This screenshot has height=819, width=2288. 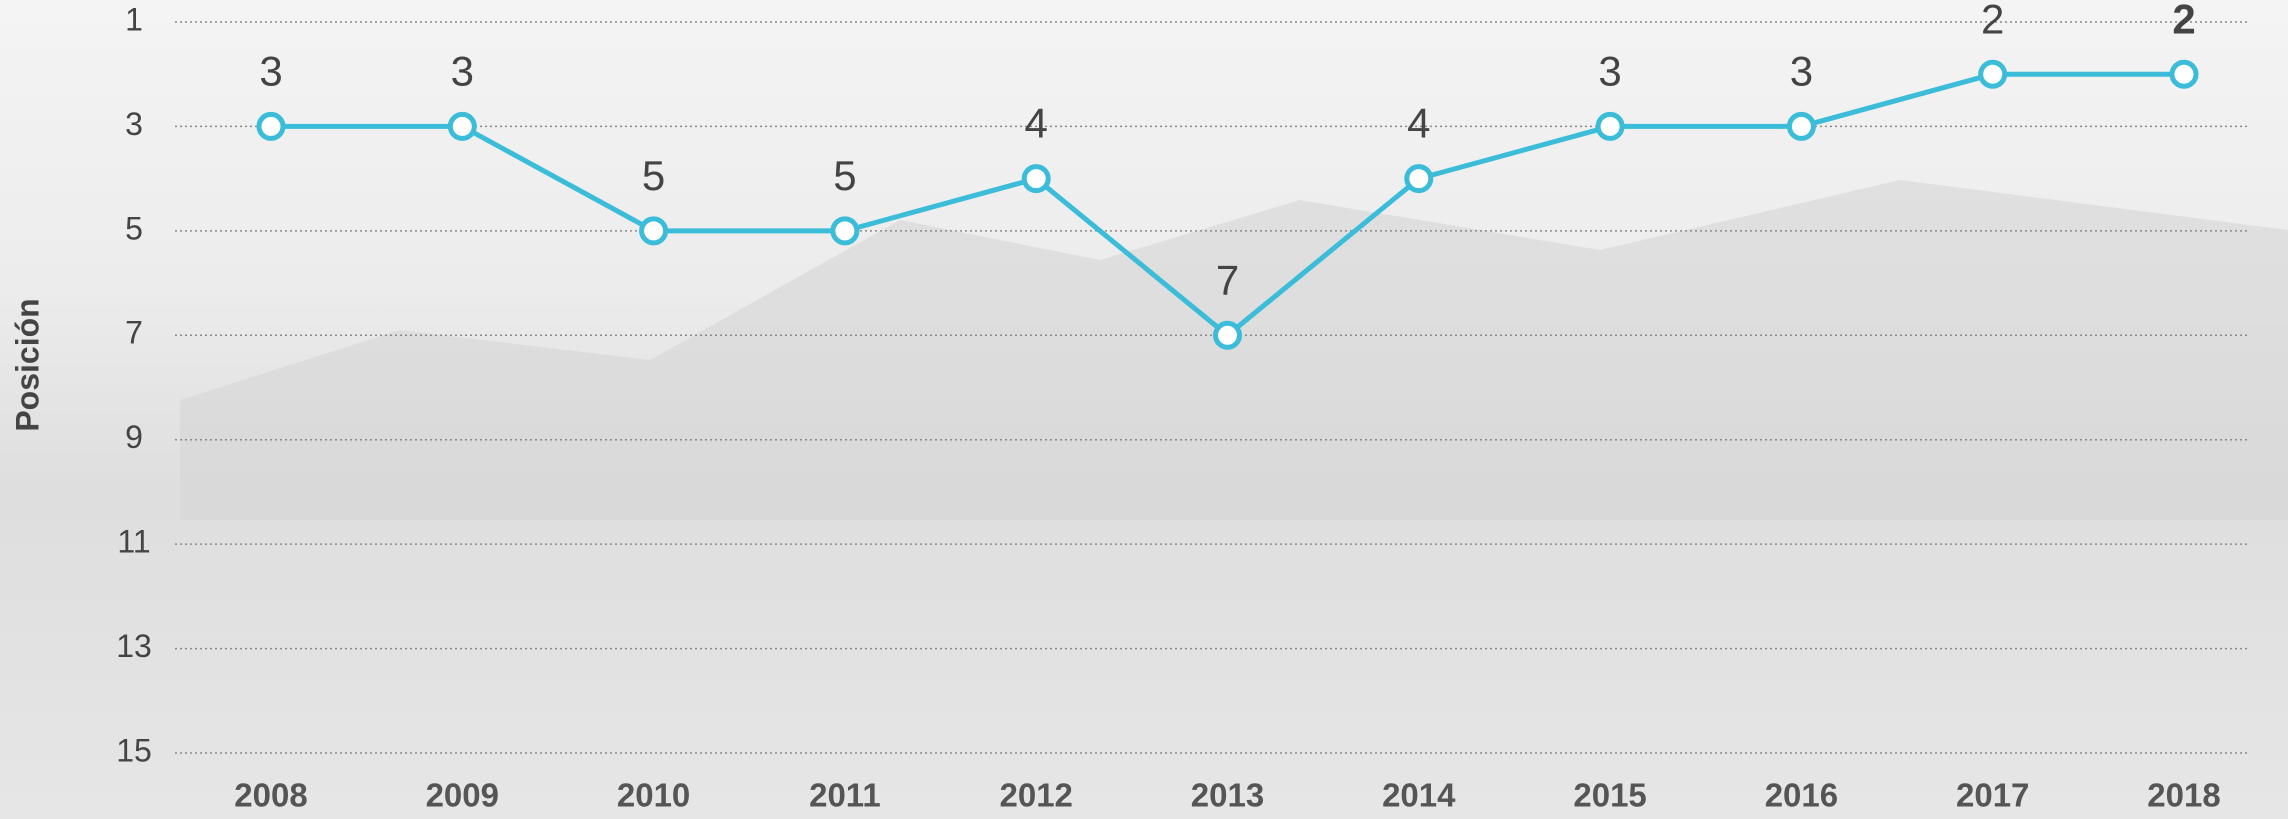 I want to click on y-tick-label: 7, so click(x=134, y=333).